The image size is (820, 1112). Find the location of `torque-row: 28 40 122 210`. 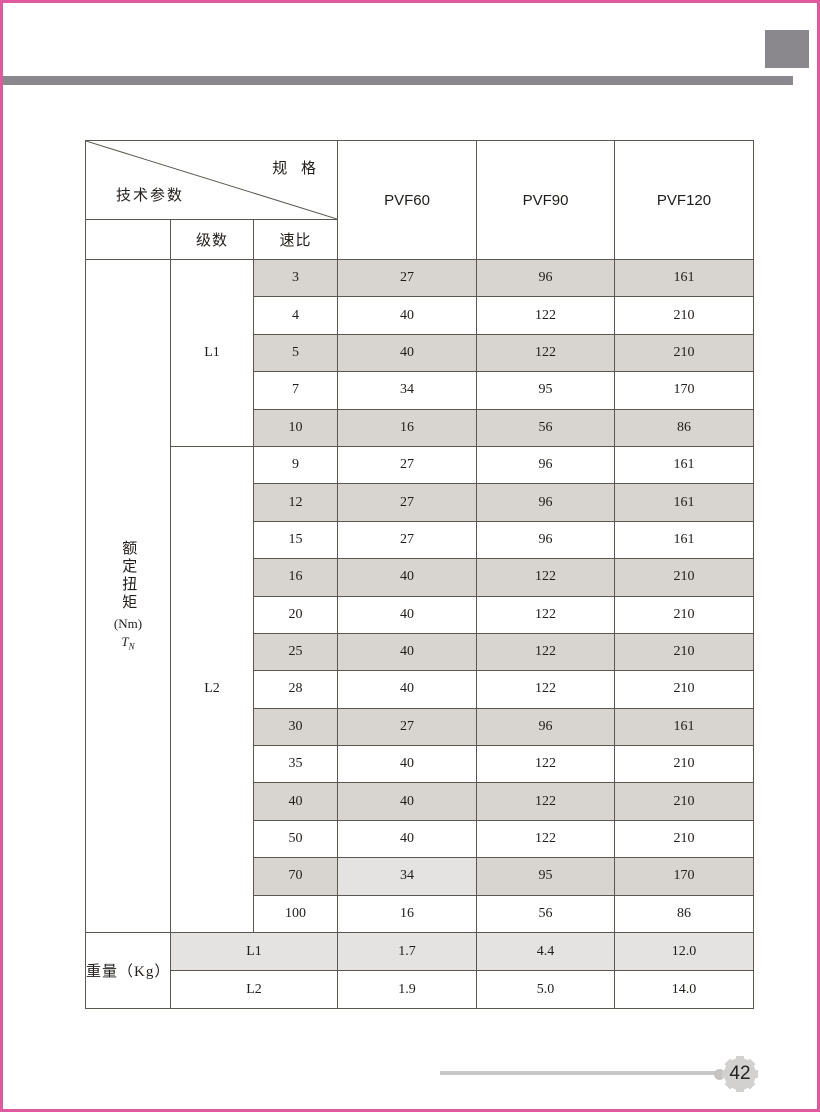

torque-row: 28 40 122 210 is located at coordinates (420, 689).